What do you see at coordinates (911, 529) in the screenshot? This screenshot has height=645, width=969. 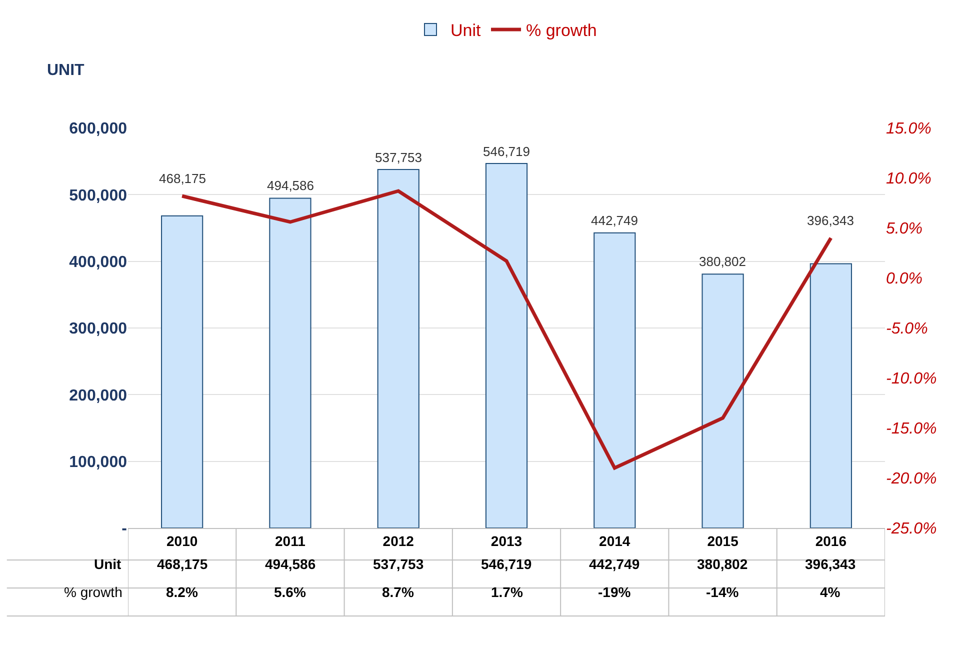 I see `y2-tick-label: -25.0%` at bounding box center [911, 529].